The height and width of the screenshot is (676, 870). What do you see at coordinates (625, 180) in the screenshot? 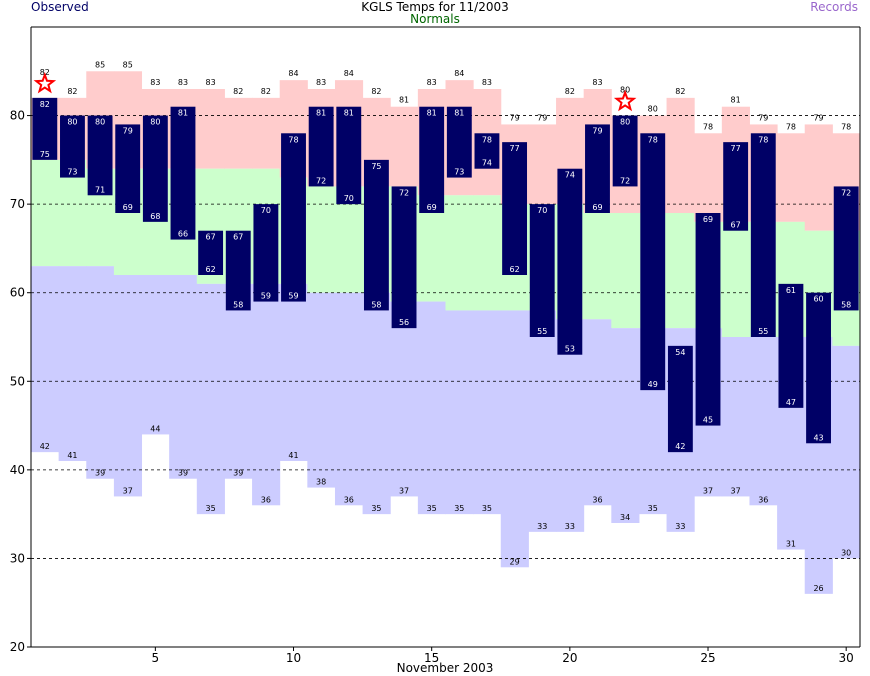
I see `observed-low-label-day-22: 72` at bounding box center [625, 180].